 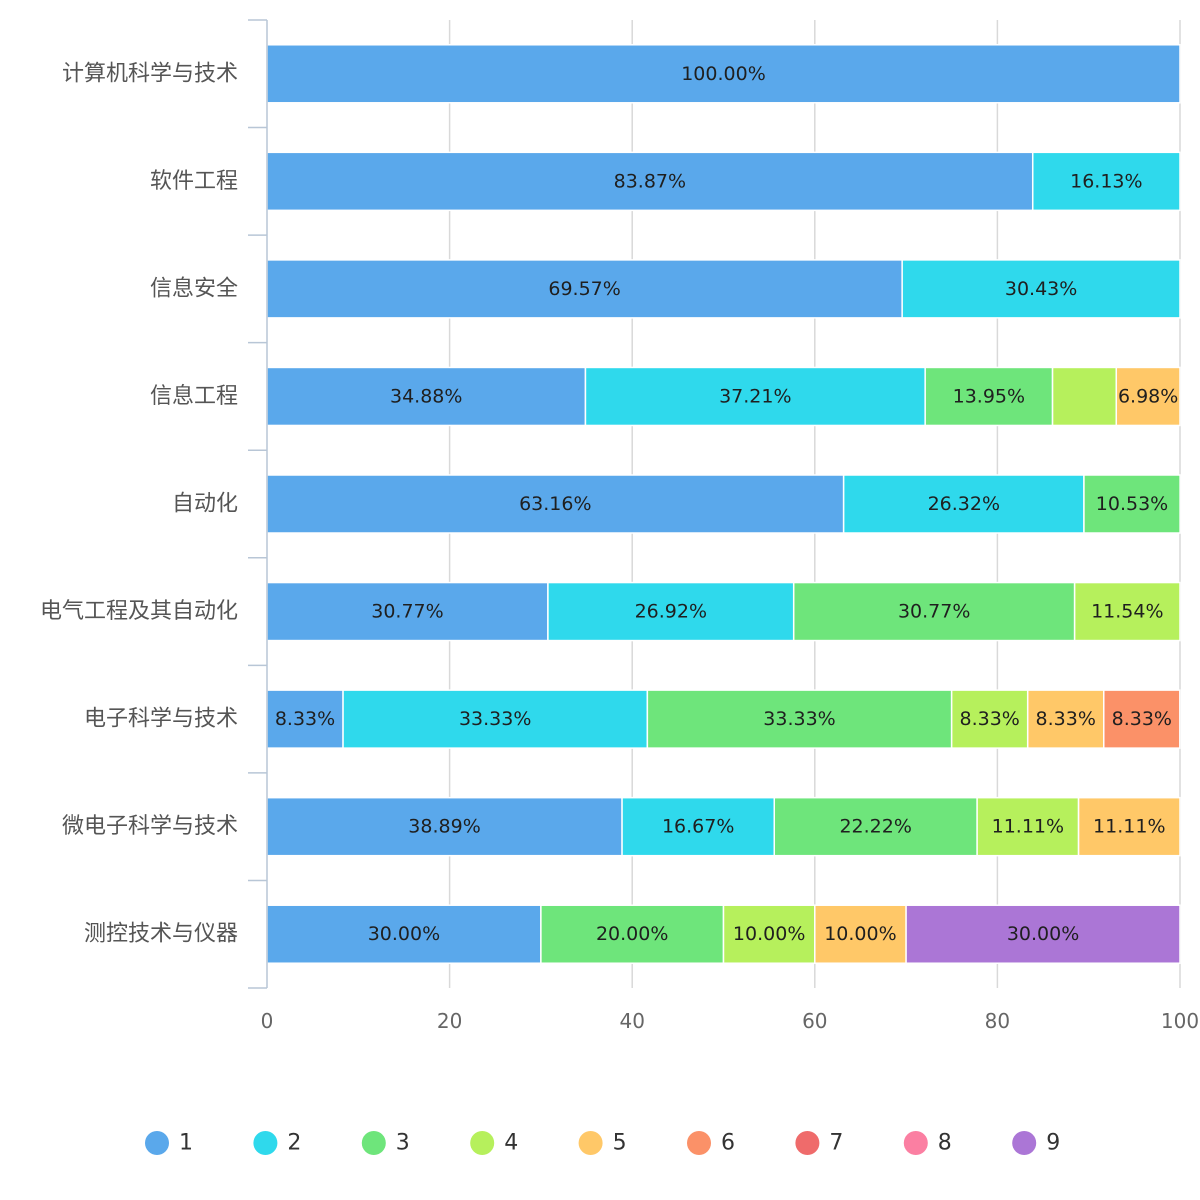 What do you see at coordinates (836, 1143) in the screenshot?
I see `legend-label: 7` at bounding box center [836, 1143].